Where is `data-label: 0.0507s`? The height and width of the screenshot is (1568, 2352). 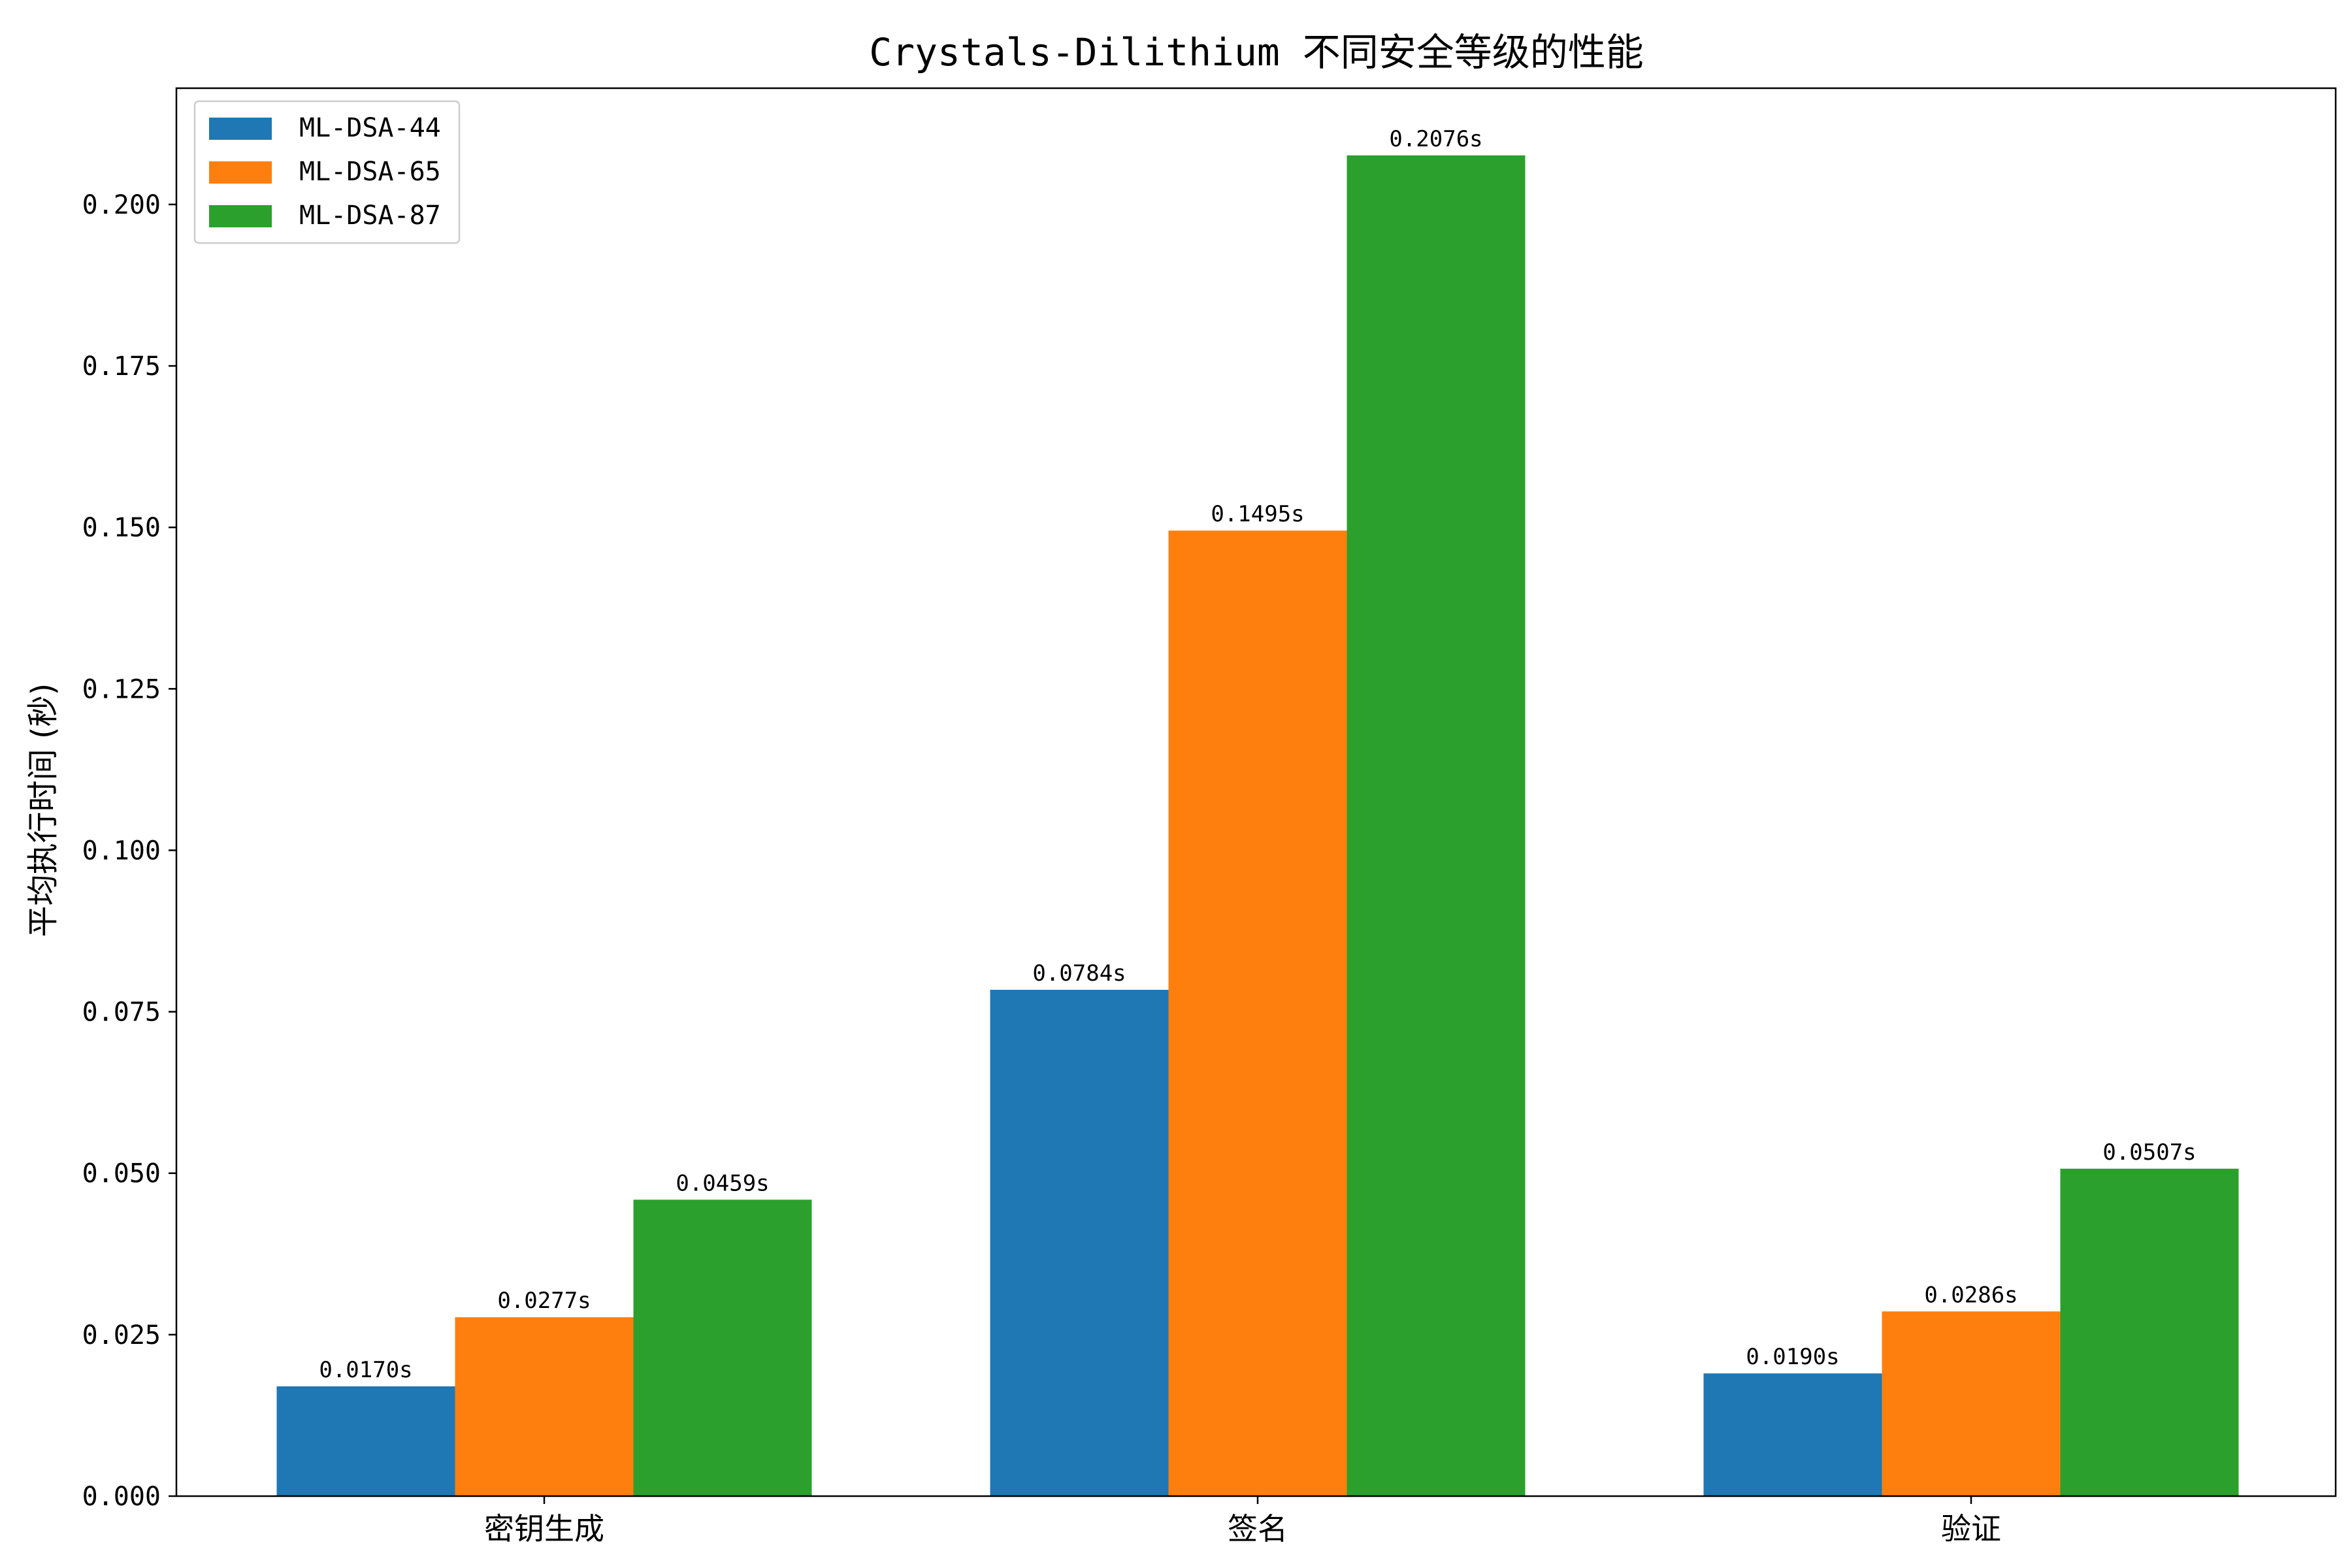 data-label: 0.0507s is located at coordinates (2149, 1152).